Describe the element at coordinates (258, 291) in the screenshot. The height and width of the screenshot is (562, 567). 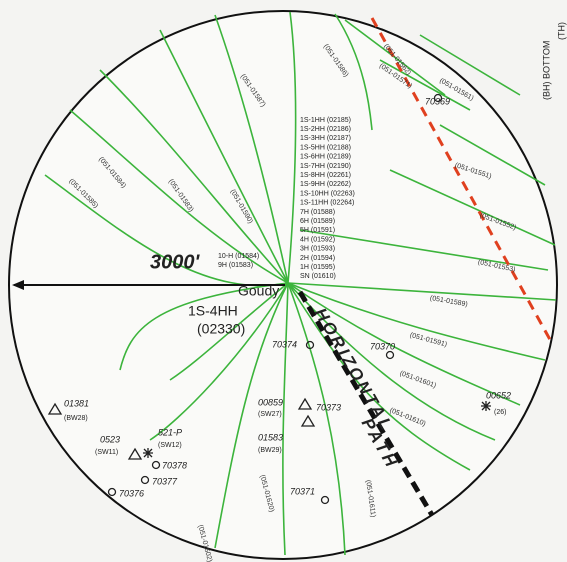
I see `center-well-name: Goudy` at that location.